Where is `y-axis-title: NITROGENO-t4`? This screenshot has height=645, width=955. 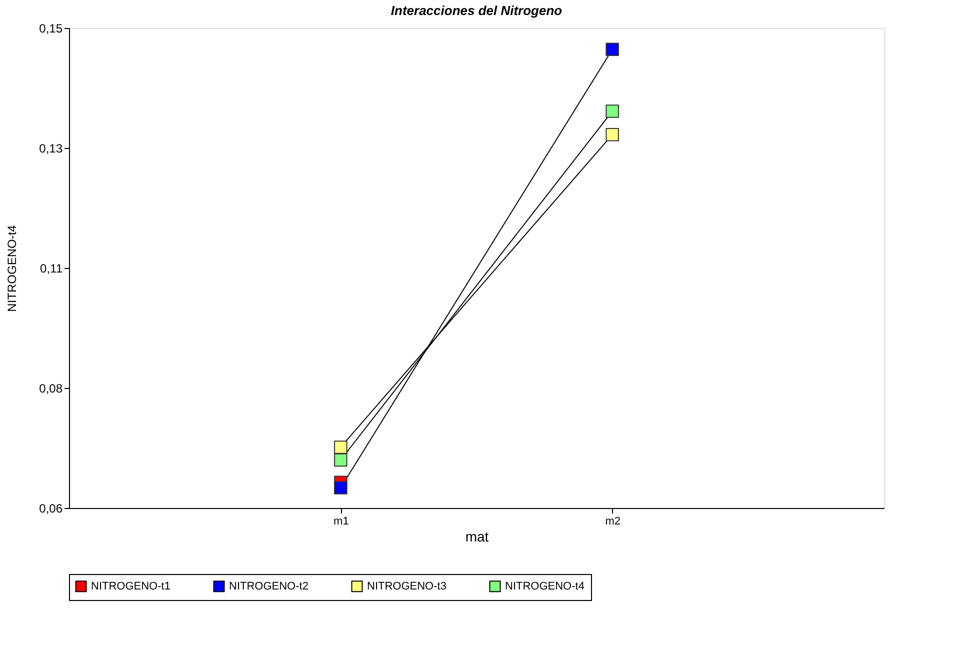 y-axis-title: NITROGENO-t4 is located at coordinates (12, 268).